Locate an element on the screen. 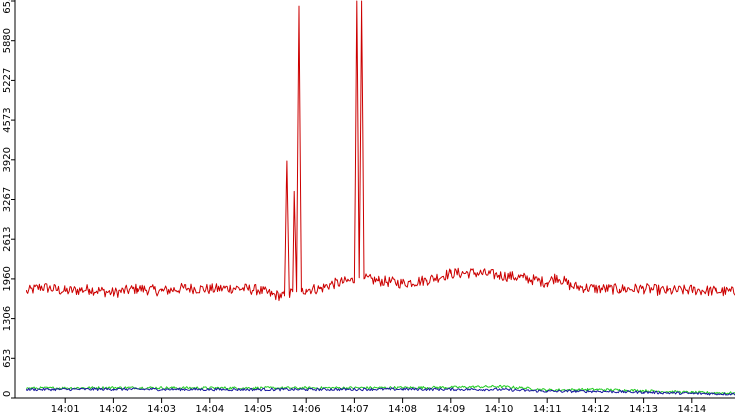  x-tick-label: 14:08 is located at coordinates (402, 409).